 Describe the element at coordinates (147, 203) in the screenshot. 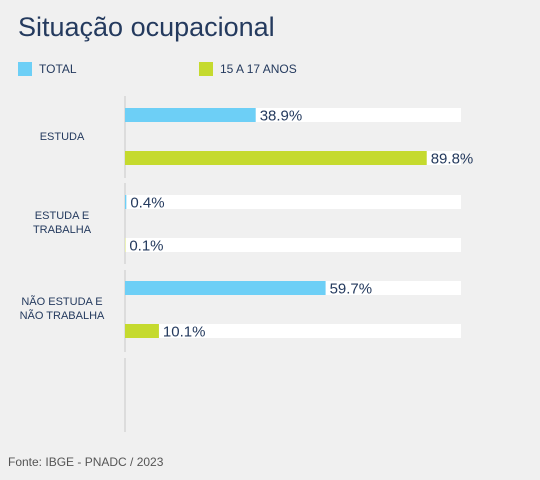

I see `data-label: 0.4%` at that location.